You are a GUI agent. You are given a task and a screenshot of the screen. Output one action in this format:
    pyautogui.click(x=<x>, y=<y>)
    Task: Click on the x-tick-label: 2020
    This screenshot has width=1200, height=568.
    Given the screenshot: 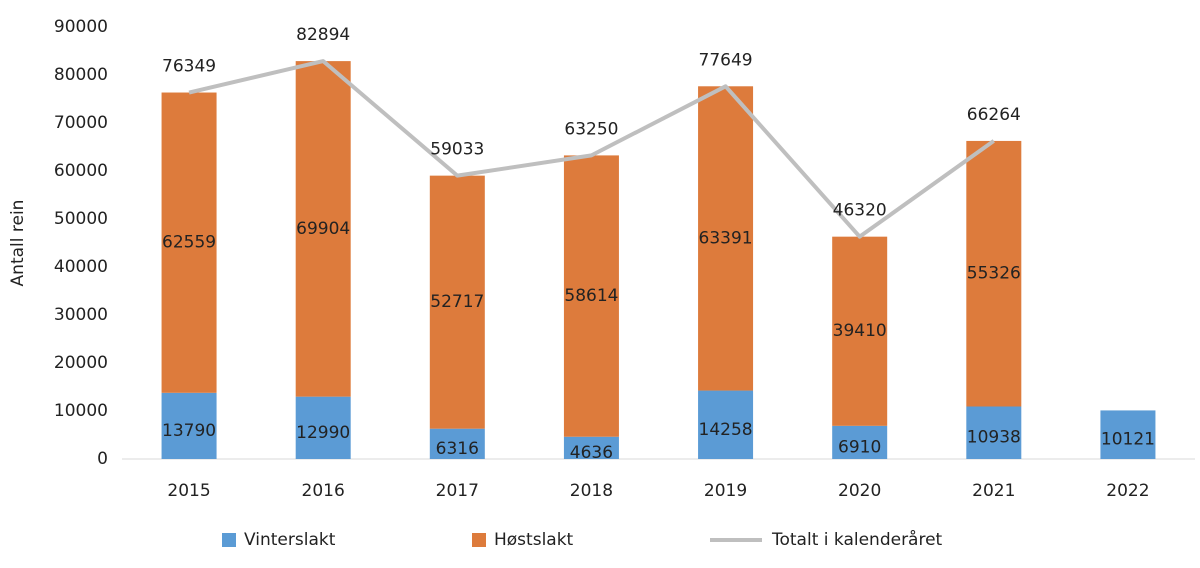 What is the action you would take?
    pyautogui.click(x=859, y=491)
    